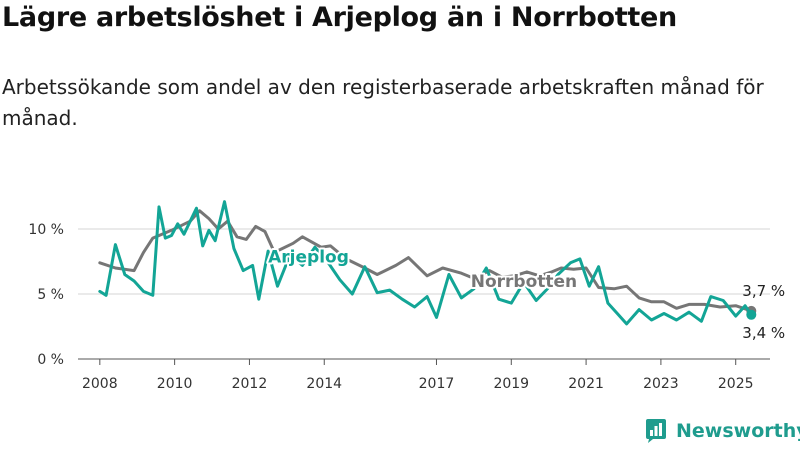 This screenshot has height=450, width=800. What do you see at coordinates (175, 384) in the screenshot?
I see `x-tick-label: 2010` at bounding box center [175, 384].